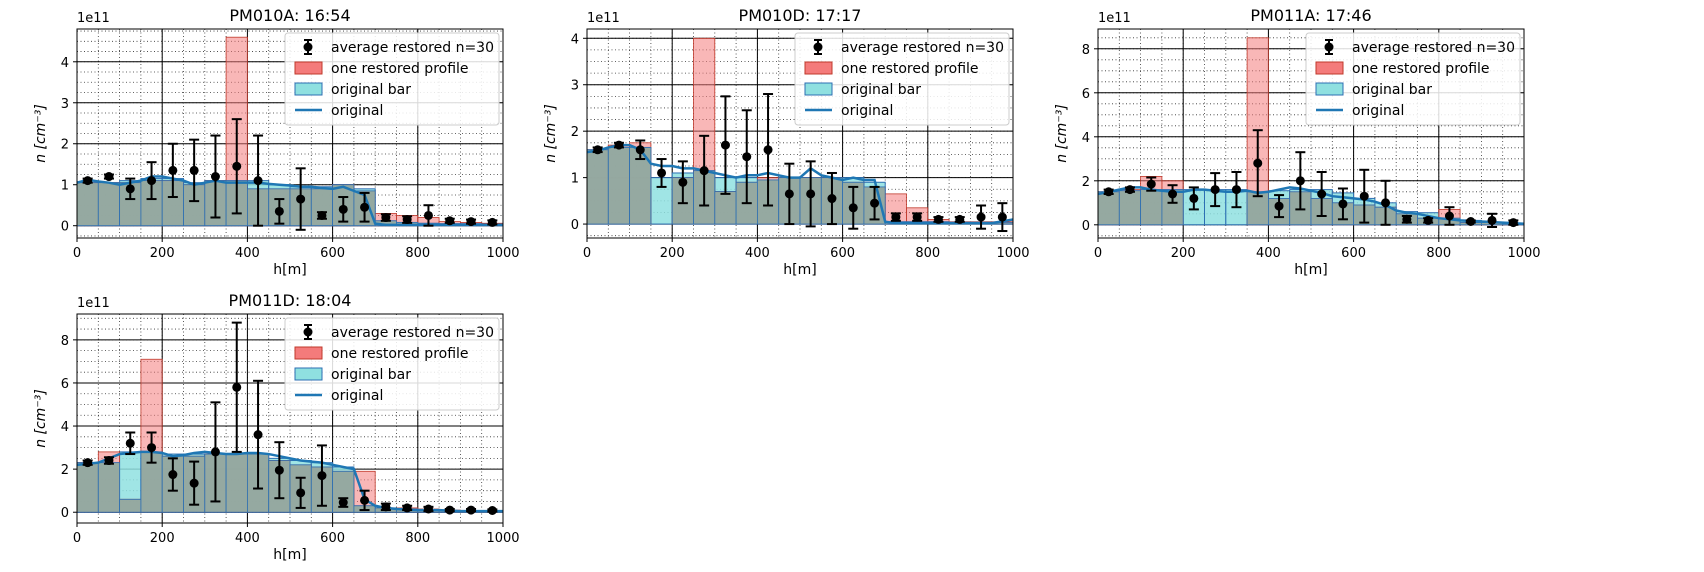  Describe the element at coordinates (867, 111) in the screenshot. I see `legend-label-line: original` at that location.